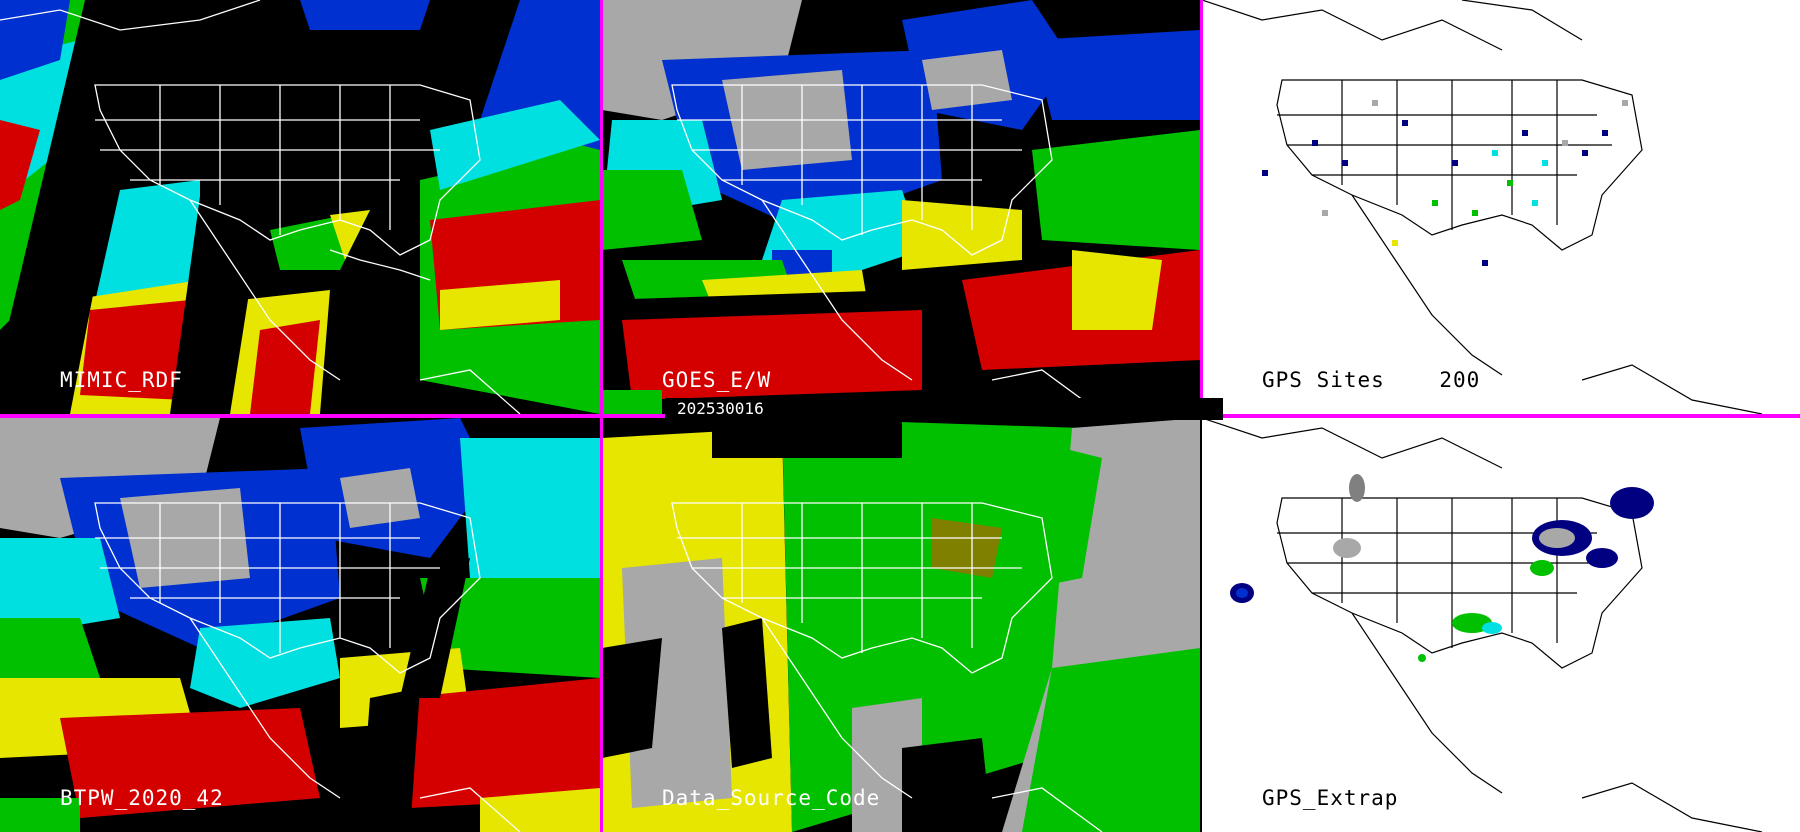 This screenshot has width=1800, height=832. What do you see at coordinates (1371, 380) in the screenshot?
I see `panel-label: GPS Sites 200` at bounding box center [1371, 380].